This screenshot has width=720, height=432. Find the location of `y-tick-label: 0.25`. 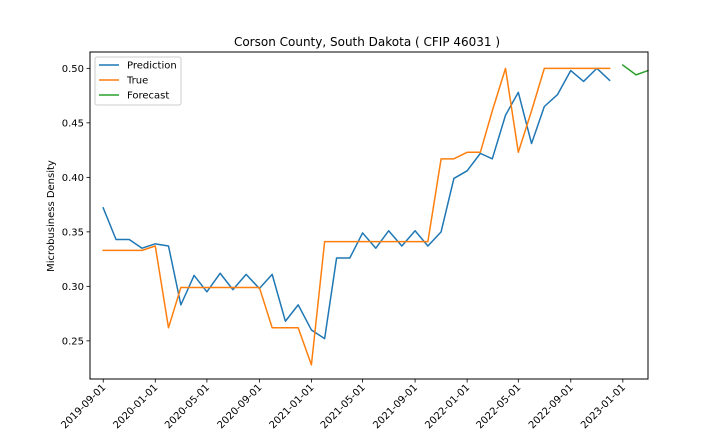

y-tick-label: 0.25 is located at coordinates (73, 341).